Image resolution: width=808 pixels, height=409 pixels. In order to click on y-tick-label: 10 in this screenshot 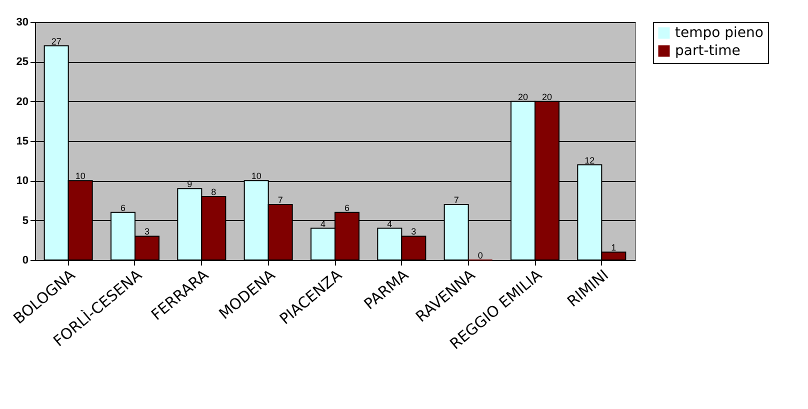, I will do `click(22, 181)`.